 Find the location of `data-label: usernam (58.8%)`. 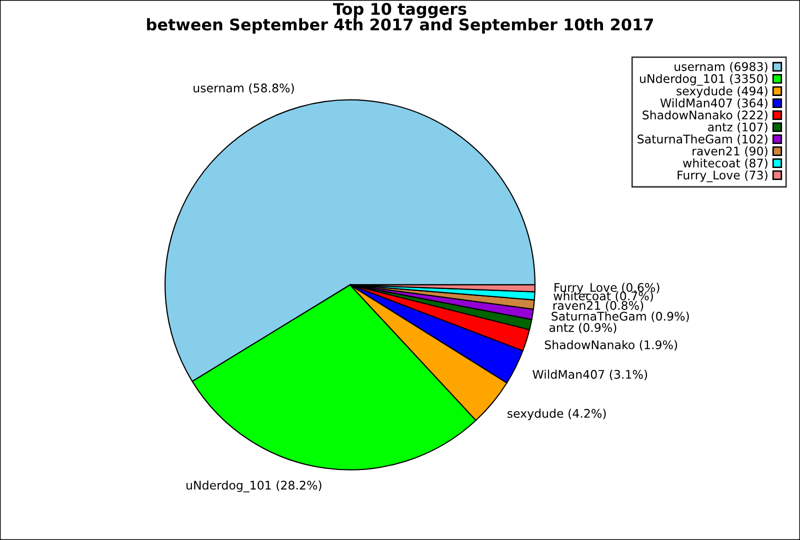

data-label: usernam (58.8%) is located at coordinates (244, 88).